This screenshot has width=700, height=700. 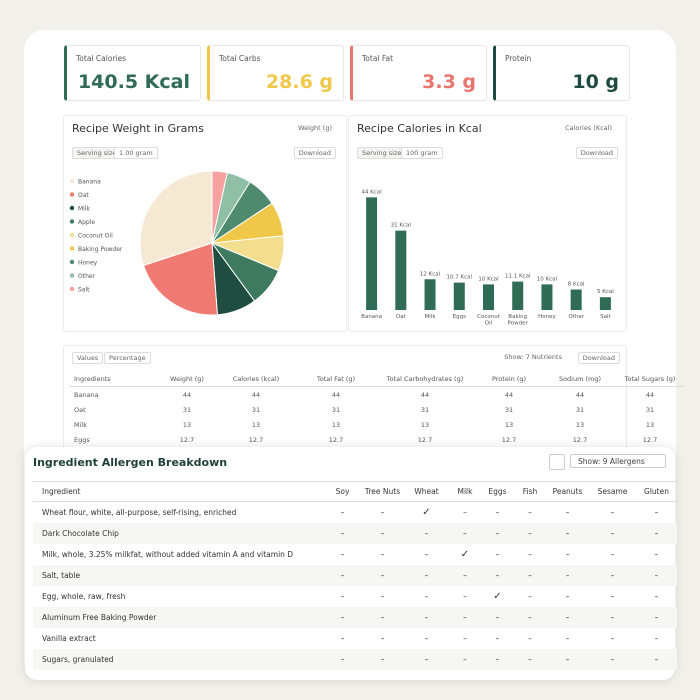 I want to click on kpi-value: 3.3 g, so click(x=449, y=82).